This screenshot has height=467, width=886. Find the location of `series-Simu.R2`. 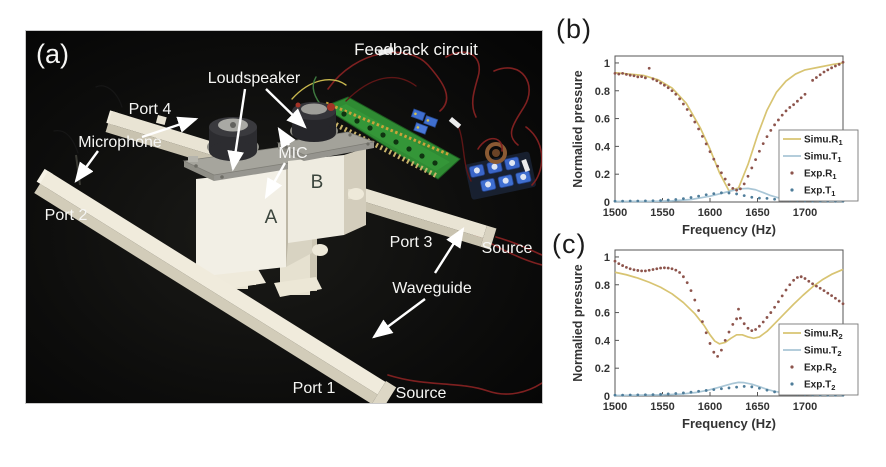

series-Simu.R2 is located at coordinates (729, 306).